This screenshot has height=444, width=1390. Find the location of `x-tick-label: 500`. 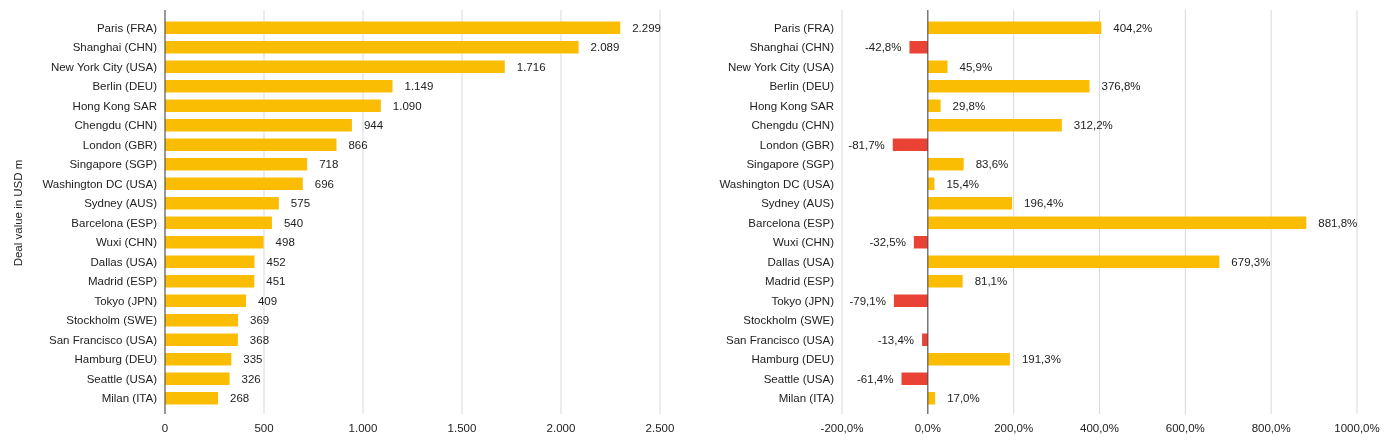

x-tick-label: 500 is located at coordinates (264, 428).